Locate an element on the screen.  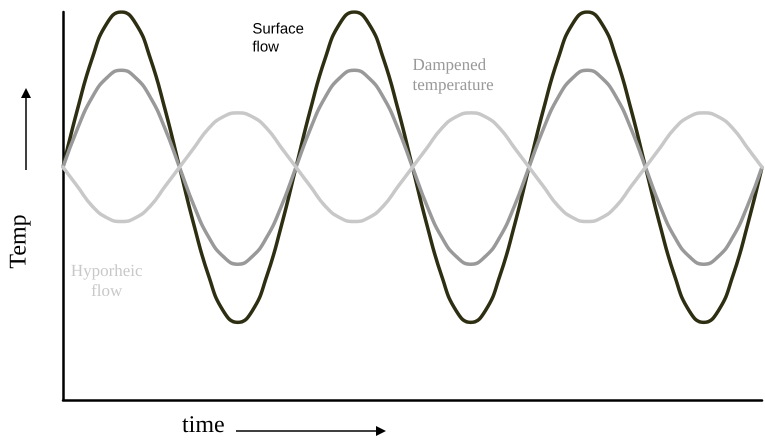
y-axis-title: Temp is located at coordinates (19, 241).